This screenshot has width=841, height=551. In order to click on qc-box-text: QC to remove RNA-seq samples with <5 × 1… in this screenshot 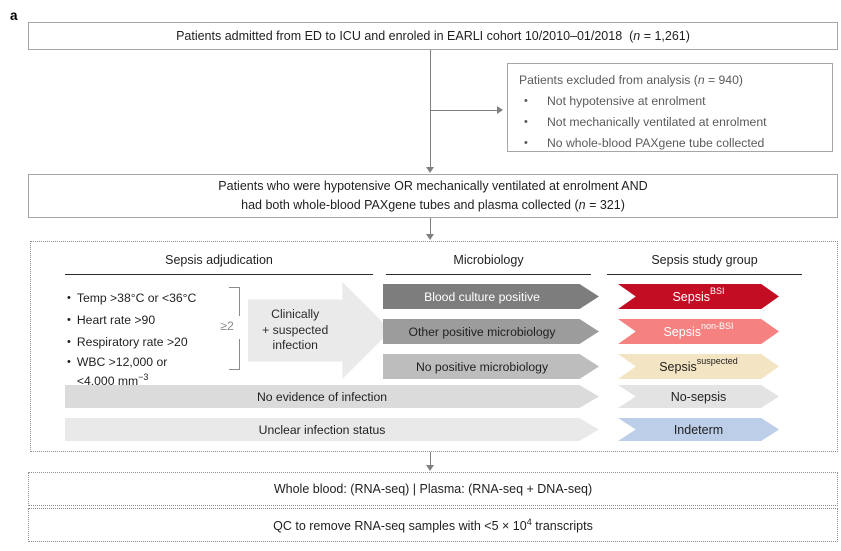, I will do `click(433, 525)`.